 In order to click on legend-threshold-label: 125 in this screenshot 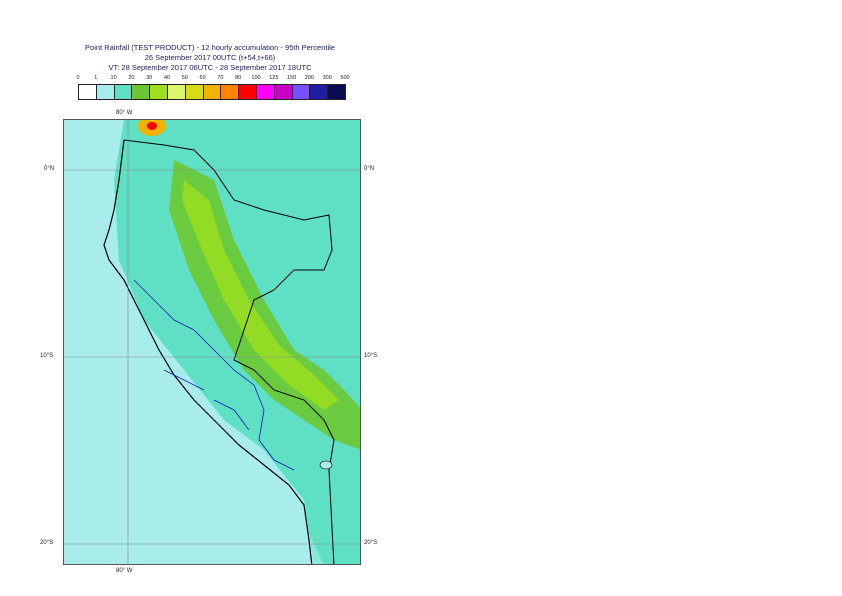, I will do `click(274, 78)`.